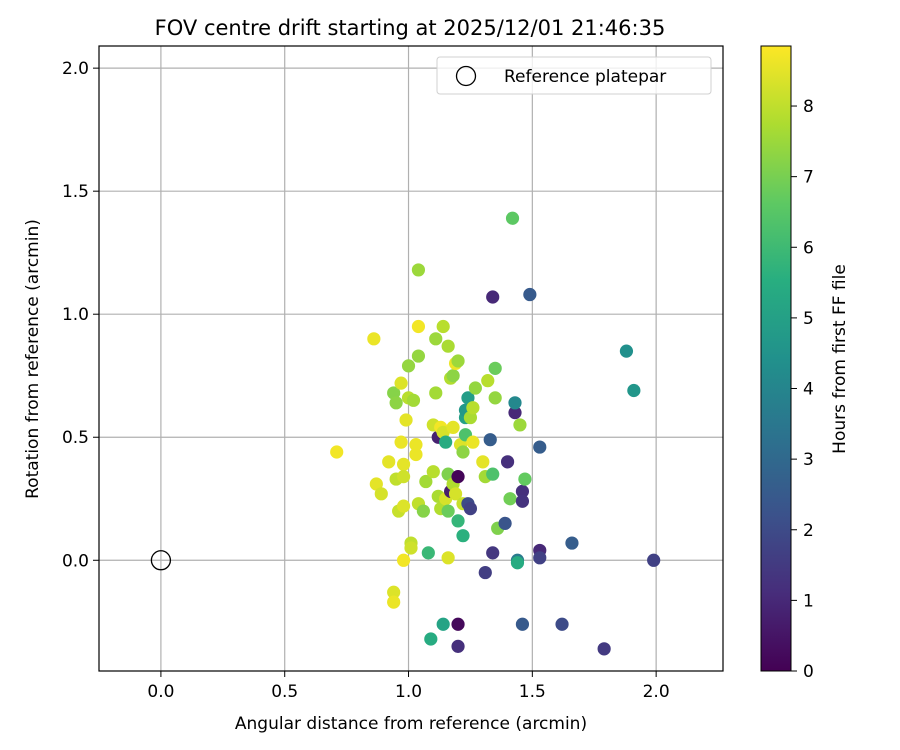  Describe the element at coordinates (33, 359) in the screenshot. I see `y-axis-label: Rotation from reference (arcmin)` at that location.